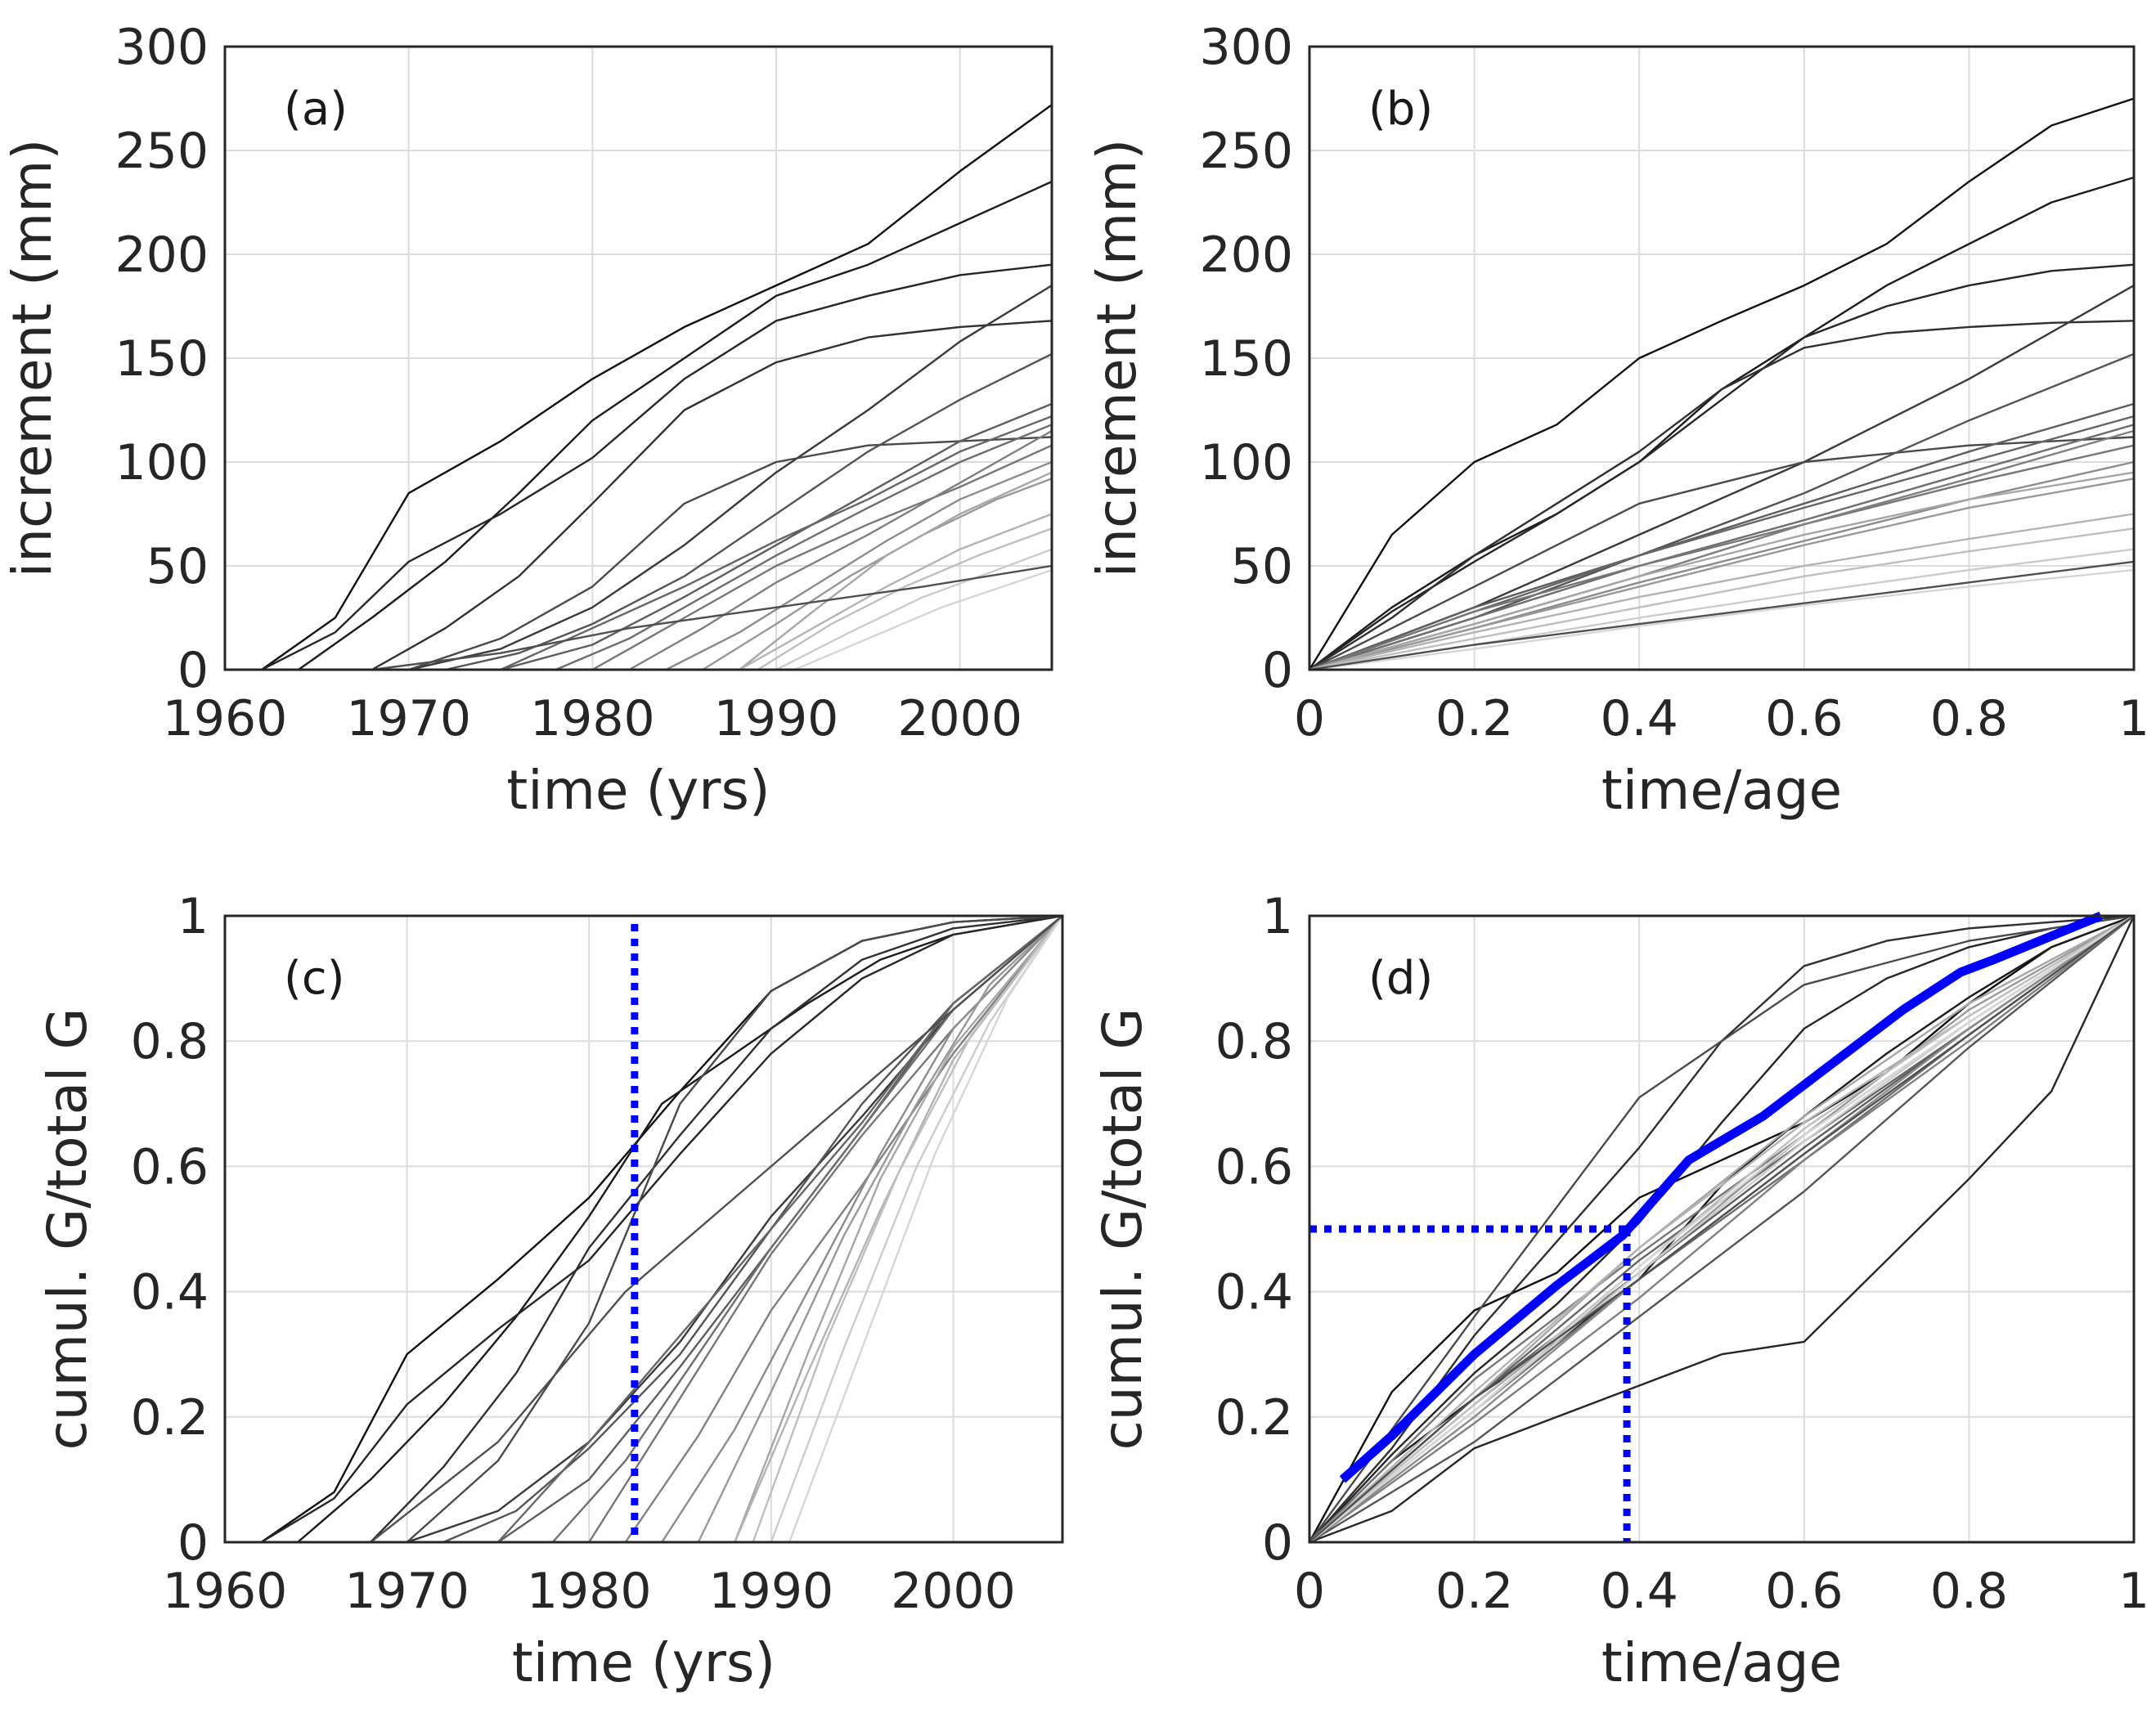  I want to click on x-axis-label: time/age, so click(1721, 1662).